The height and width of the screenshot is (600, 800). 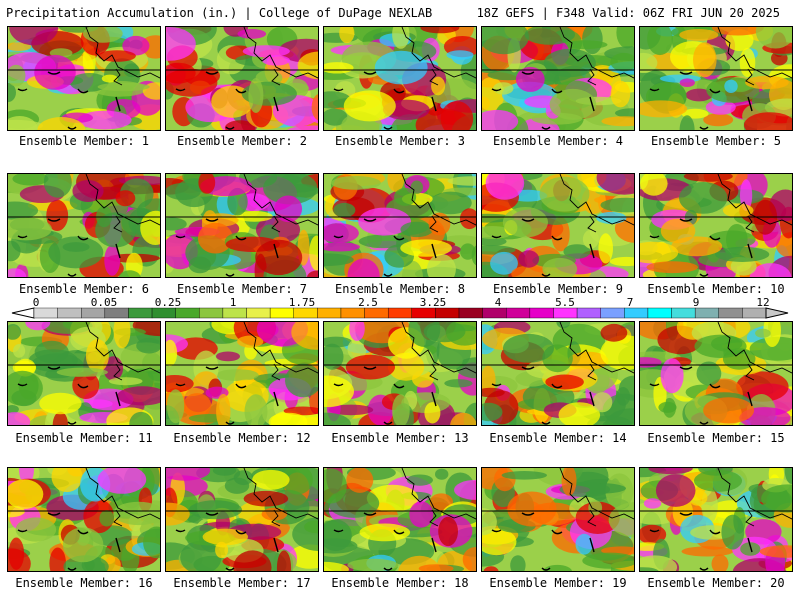 I want to click on colorbar-tick-label: 1, so click(x=233, y=302).